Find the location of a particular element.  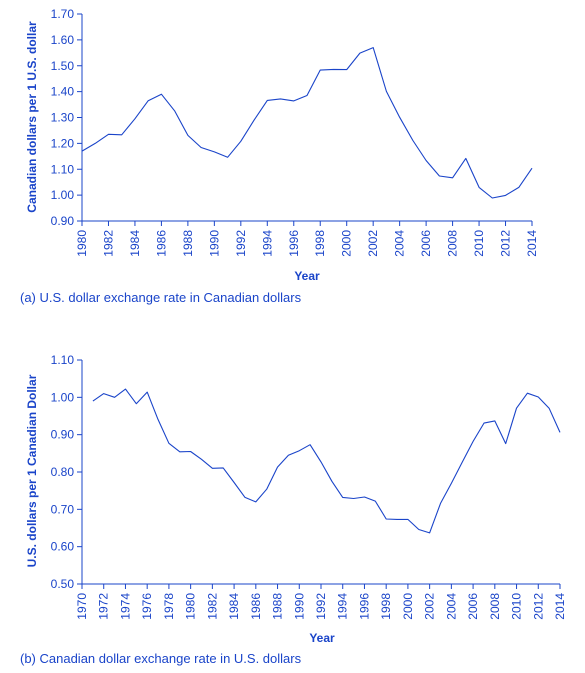

chart-b-x-tick-label: 1988 is located at coordinates (278, 606).